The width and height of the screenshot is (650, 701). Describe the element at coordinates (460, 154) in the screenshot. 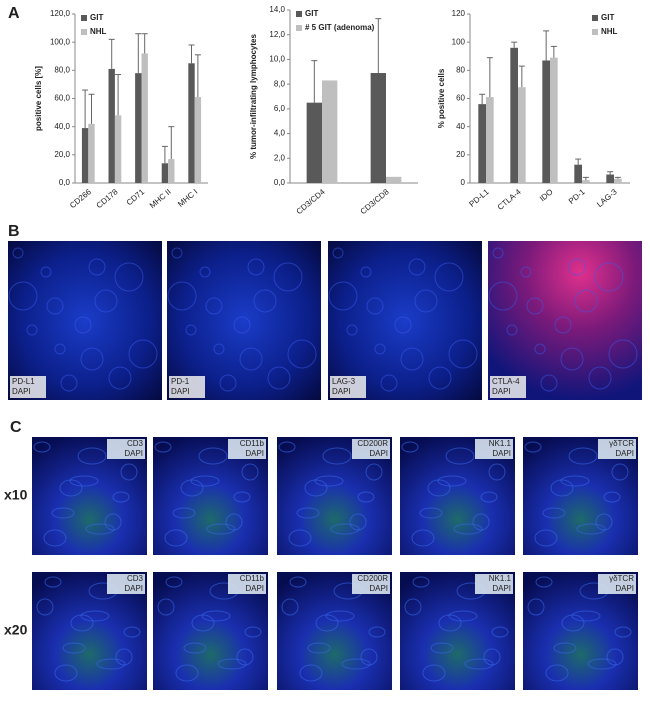

I see `y-tick-label: 20` at that location.